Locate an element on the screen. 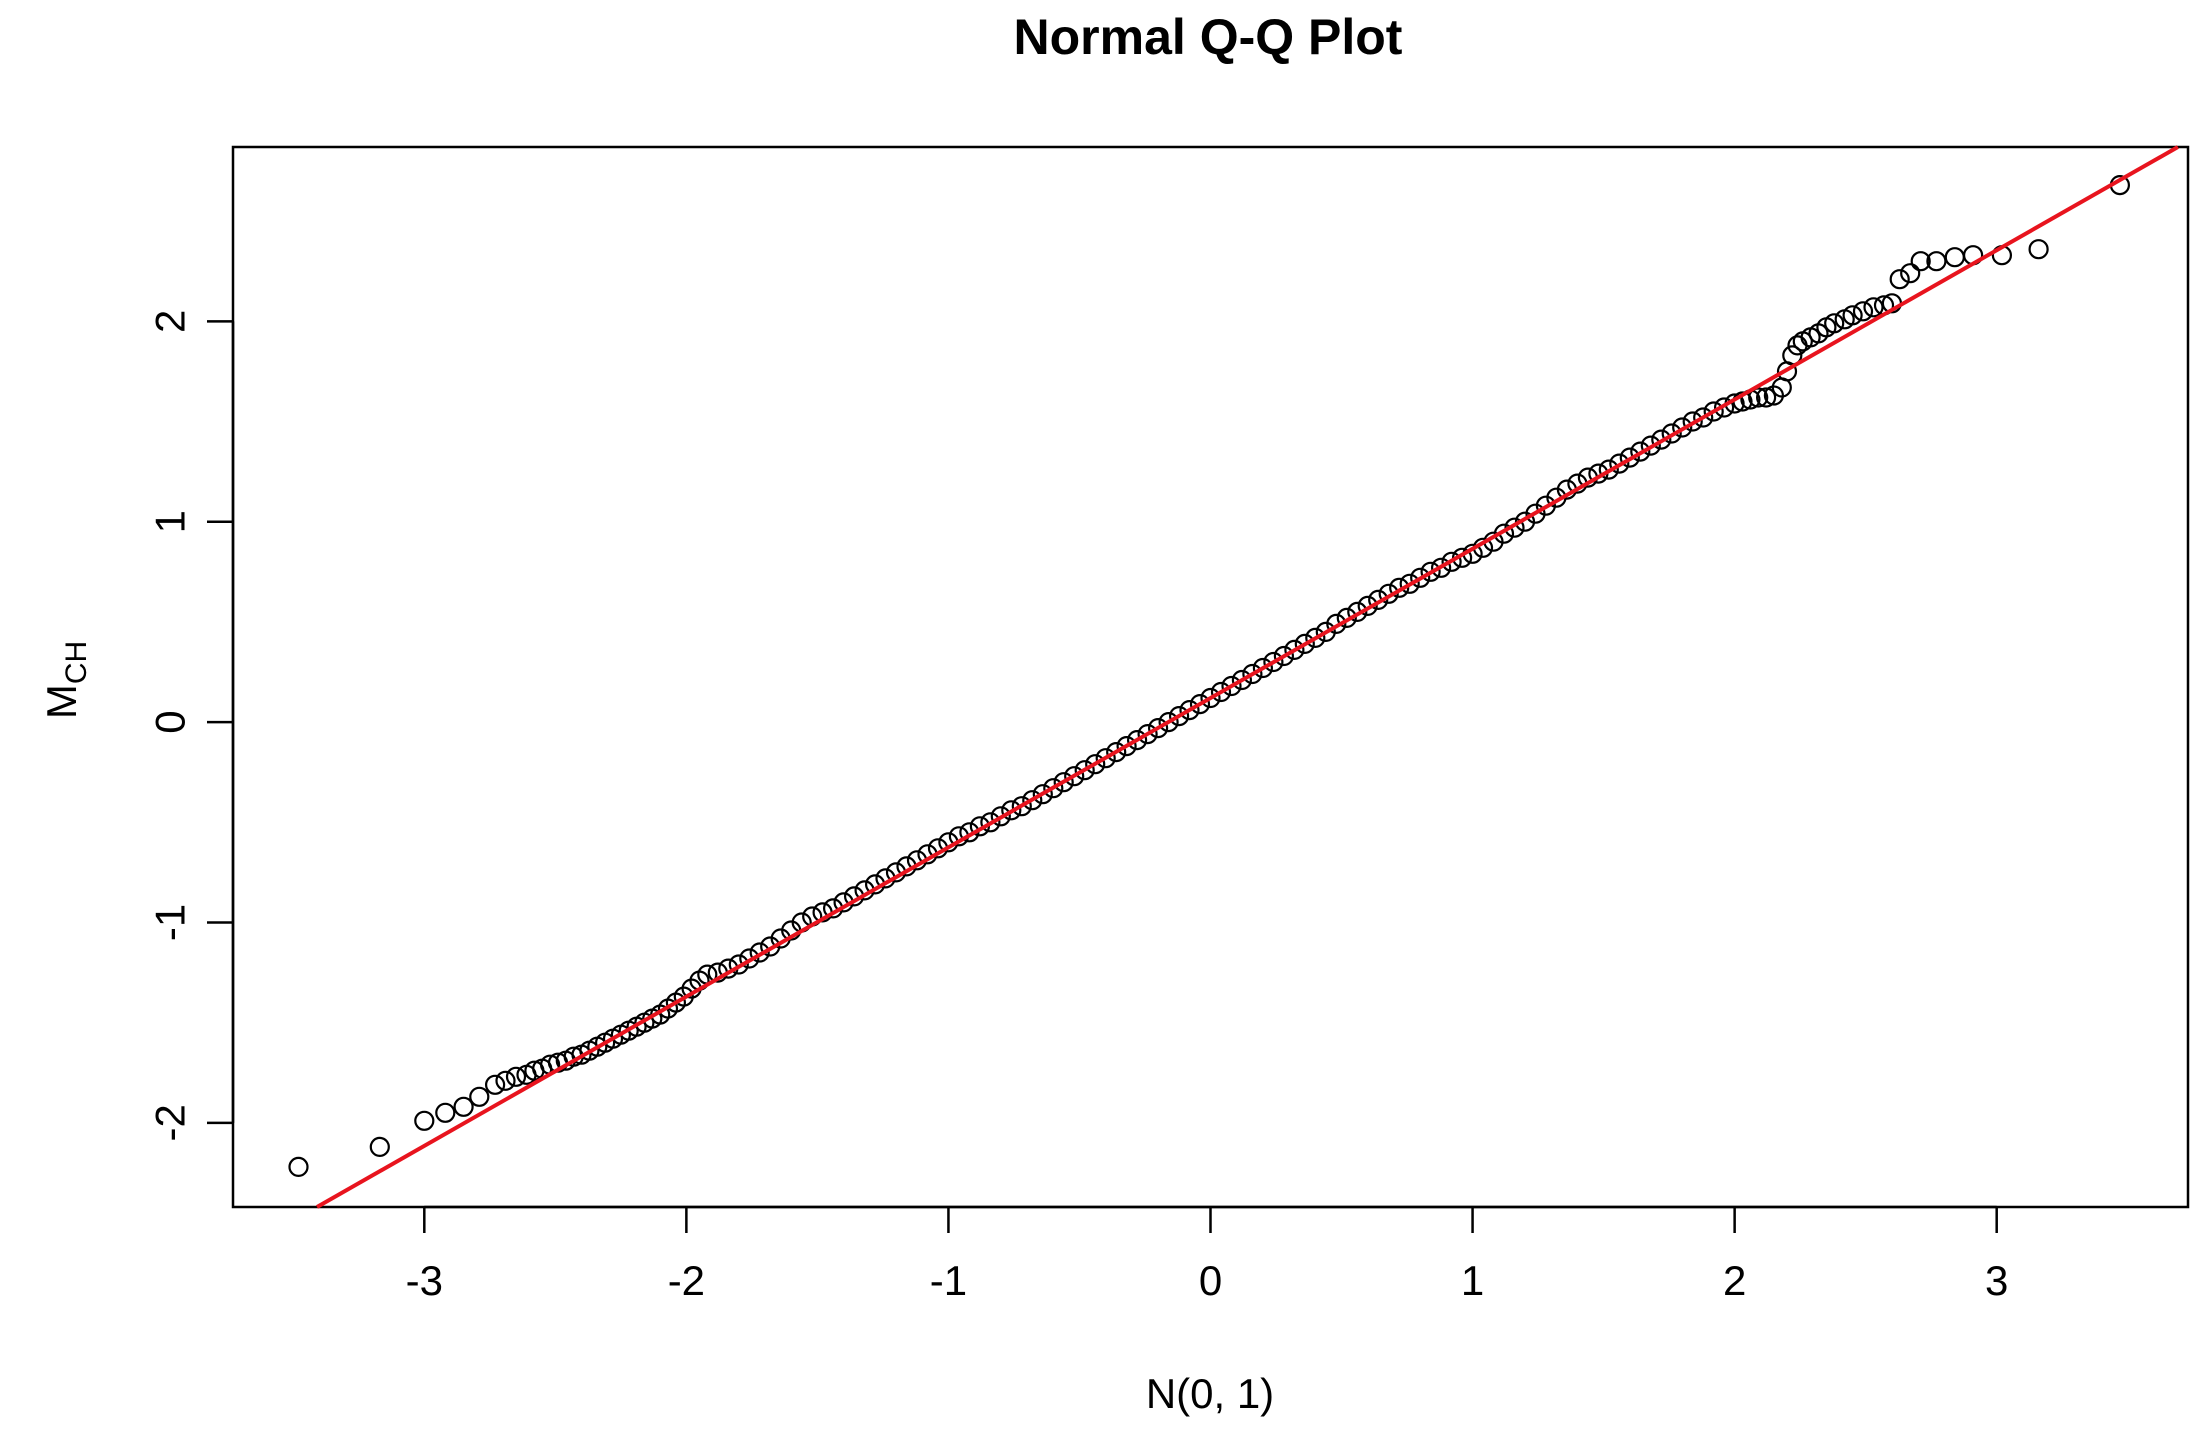 The height and width of the screenshot is (1440, 2200). y-axis-label: MCH is located at coordinates (65, 680).